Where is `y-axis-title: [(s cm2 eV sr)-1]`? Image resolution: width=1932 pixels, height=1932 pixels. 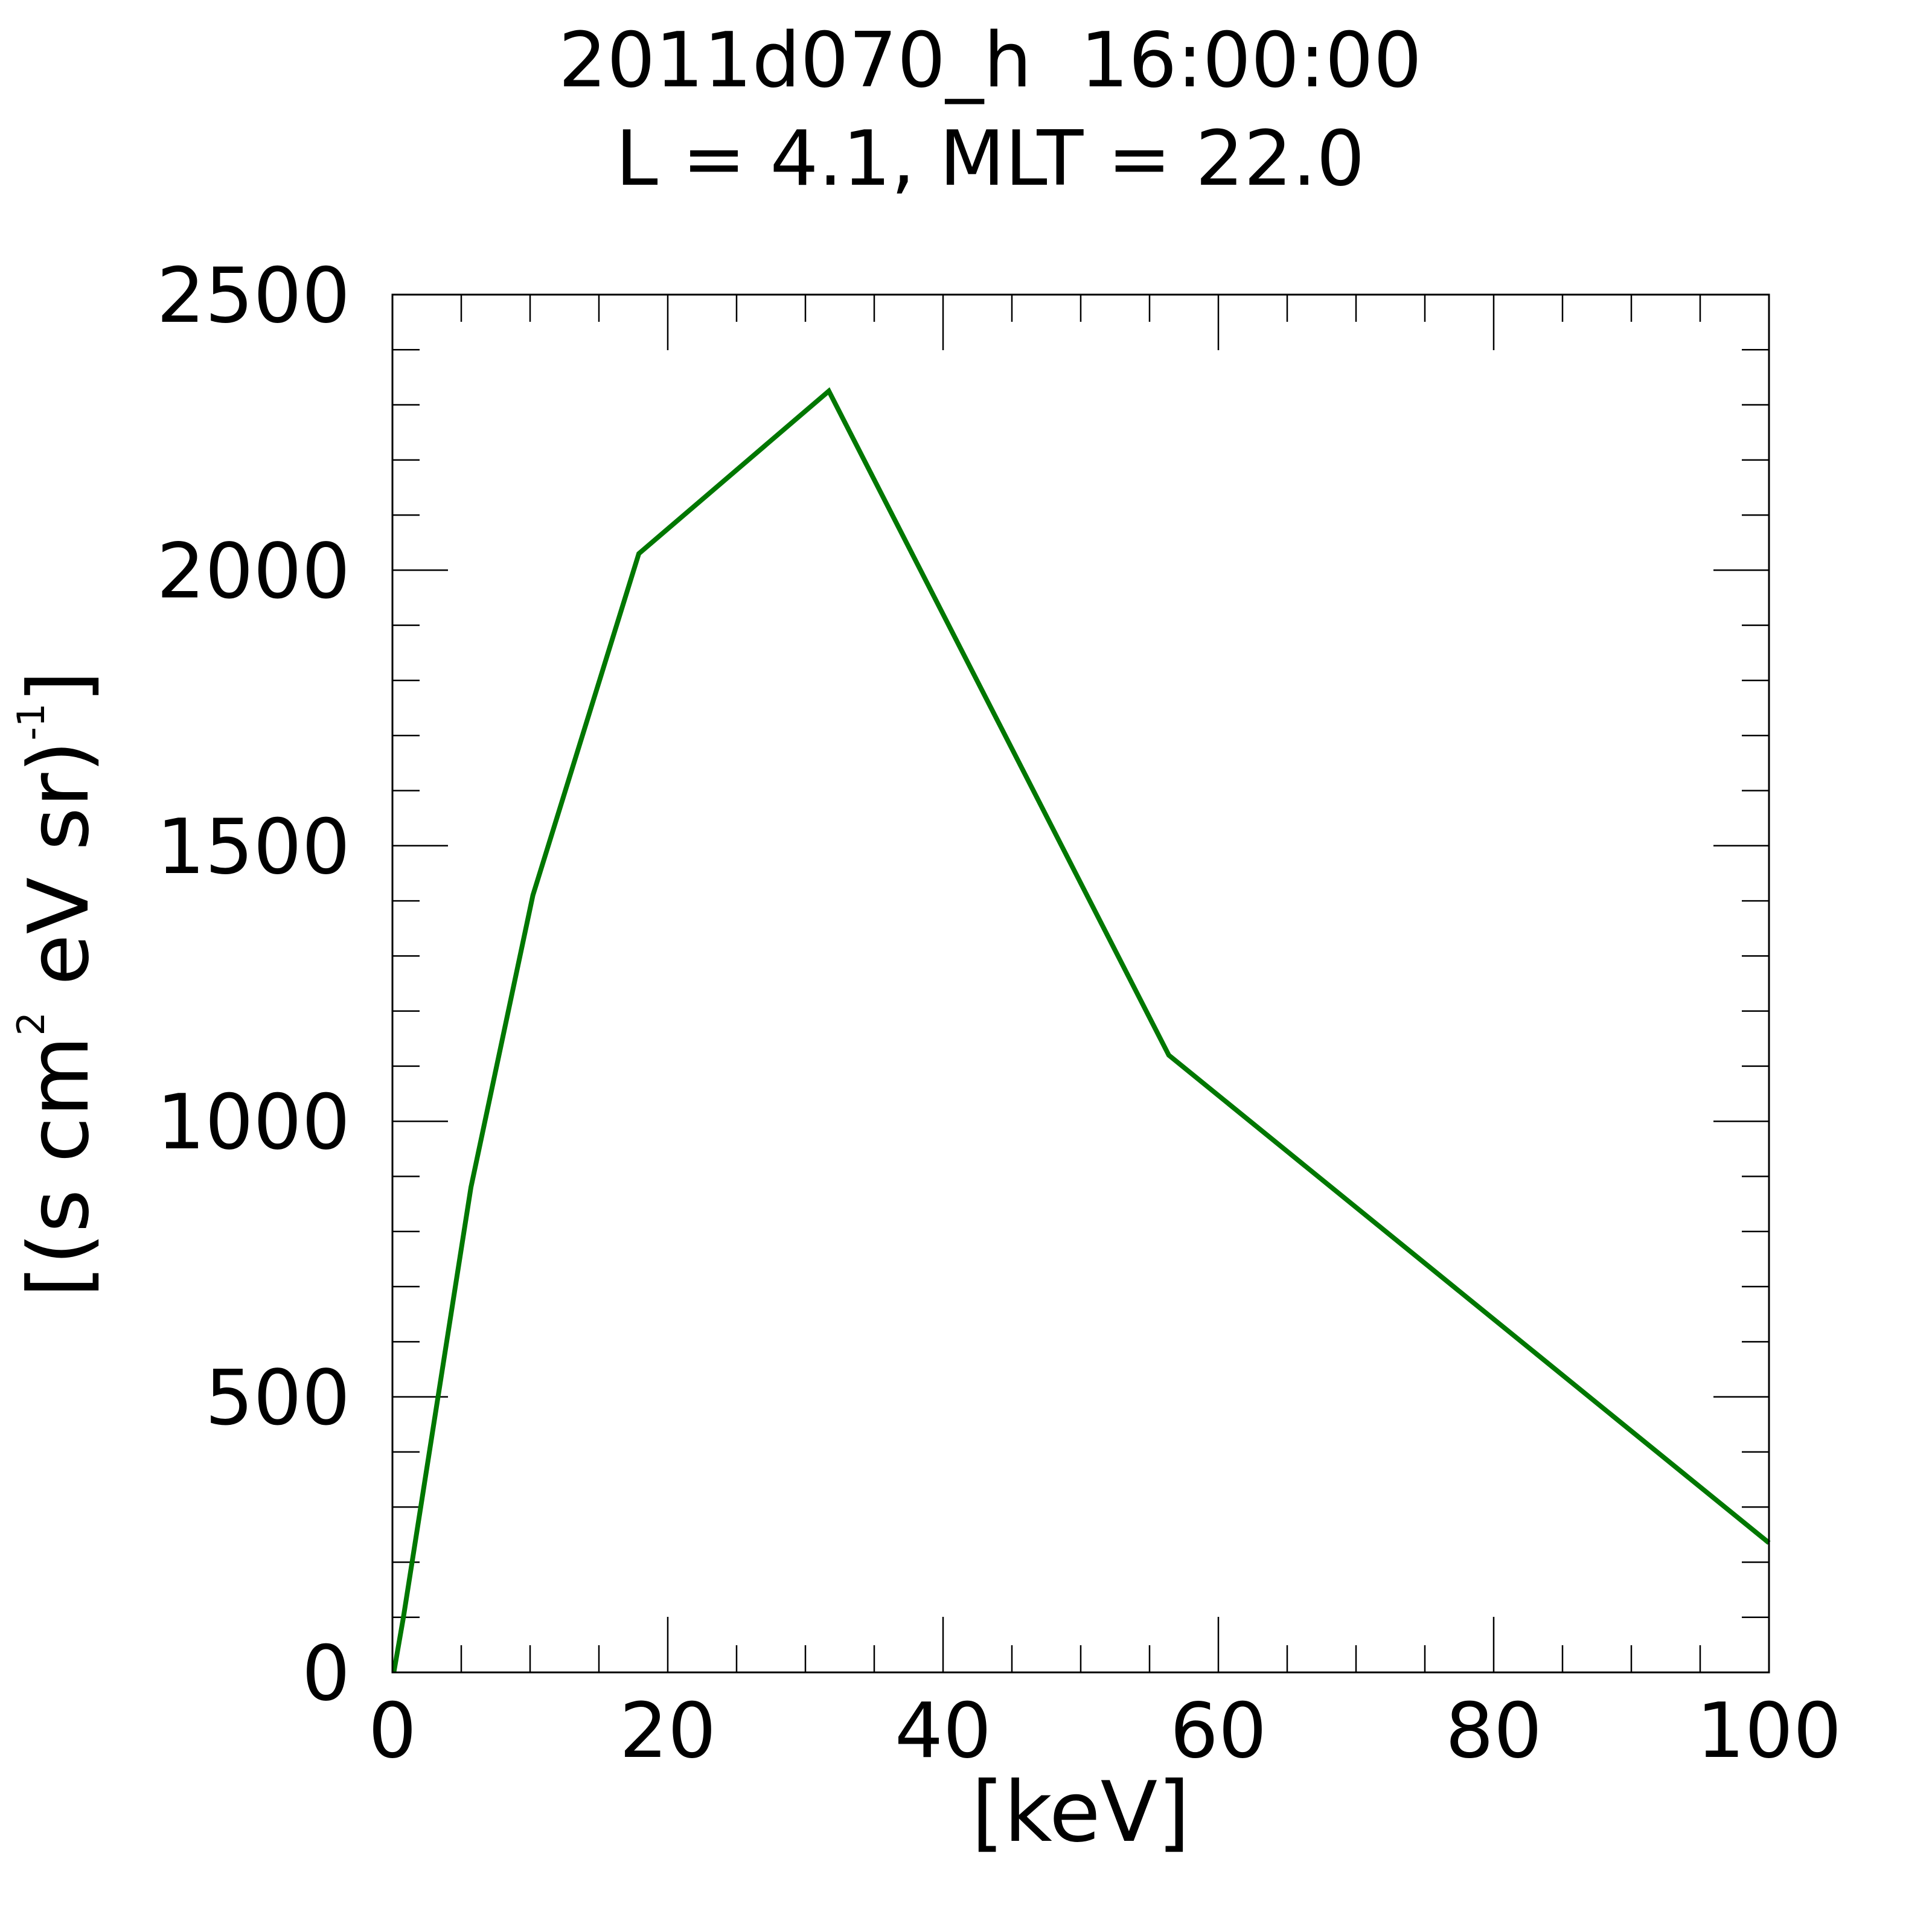 y-axis-title: [(s cm2 eV sr)-1] is located at coordinates (58, 984).